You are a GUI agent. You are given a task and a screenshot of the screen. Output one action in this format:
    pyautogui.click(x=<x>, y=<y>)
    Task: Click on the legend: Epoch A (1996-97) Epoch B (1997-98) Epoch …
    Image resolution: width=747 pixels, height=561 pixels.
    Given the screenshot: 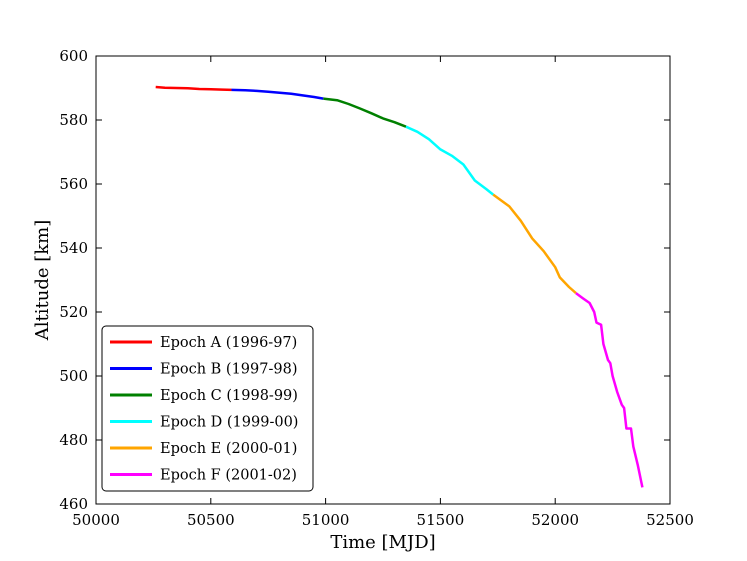 What is the action you would take?
    pyautogui.click(x=207, y=408)
    